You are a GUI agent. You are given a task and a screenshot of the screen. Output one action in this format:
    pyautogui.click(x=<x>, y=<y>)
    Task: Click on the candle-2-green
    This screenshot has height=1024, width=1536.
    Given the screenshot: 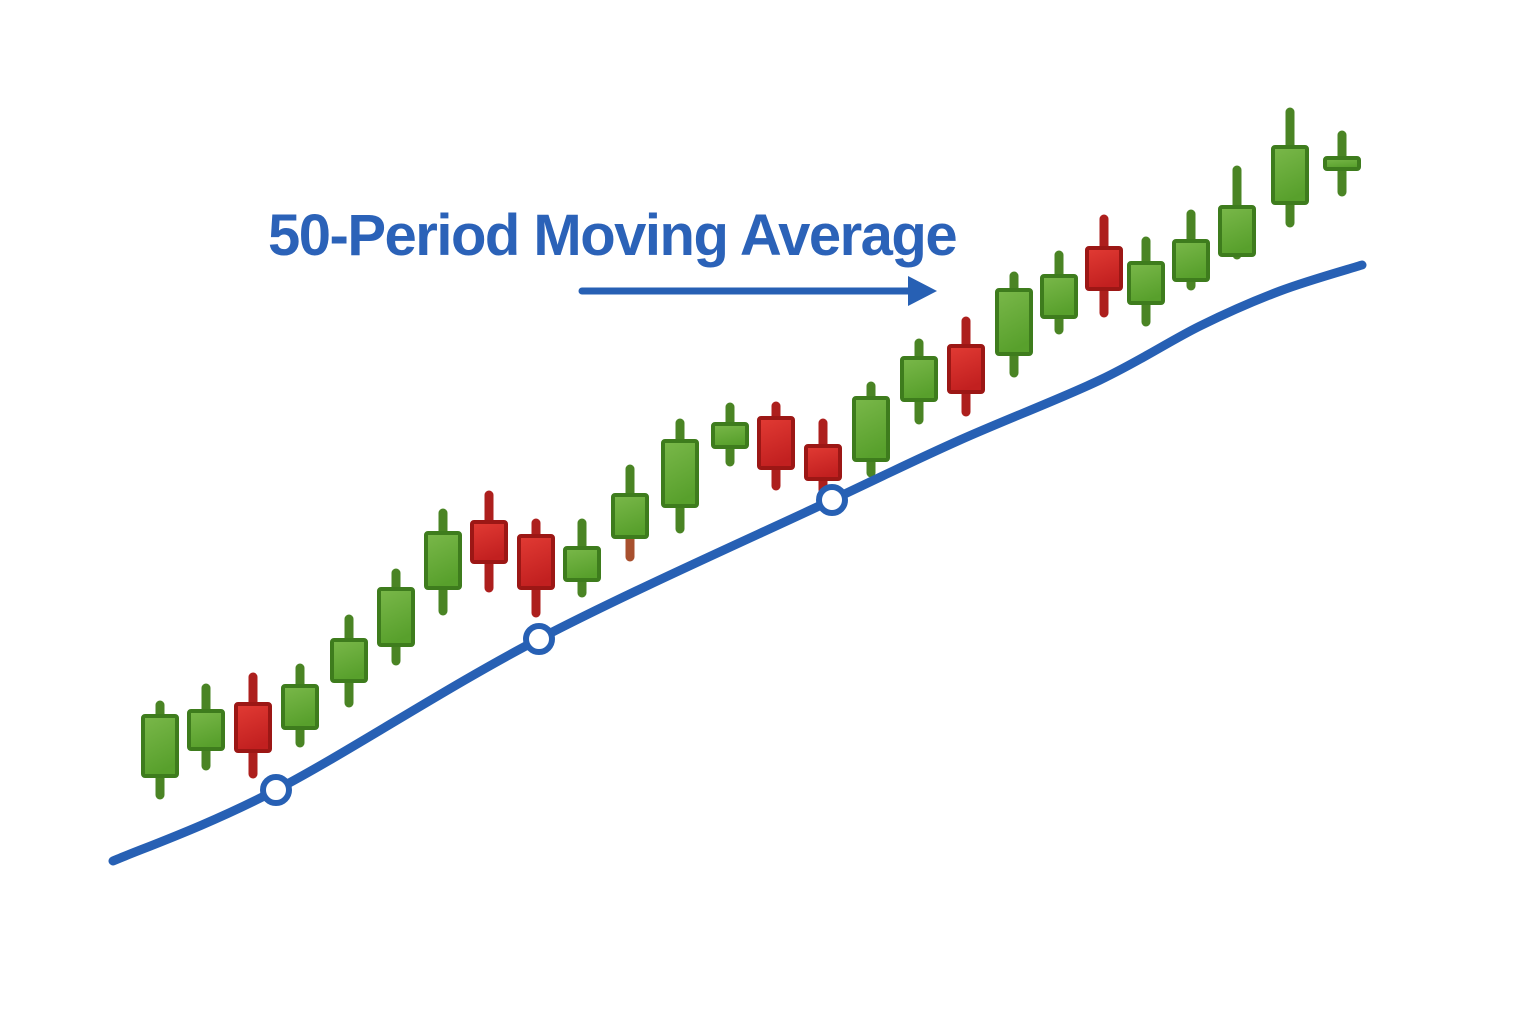 What is the action you would take?
    pyautogui.click(x=206, y=727)
    